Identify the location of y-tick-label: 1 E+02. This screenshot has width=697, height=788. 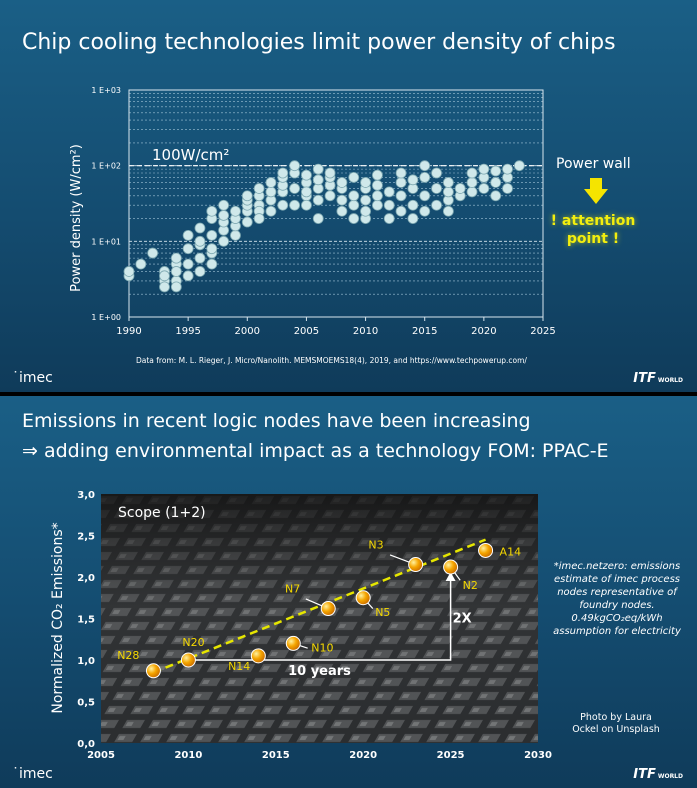
(106, 166).